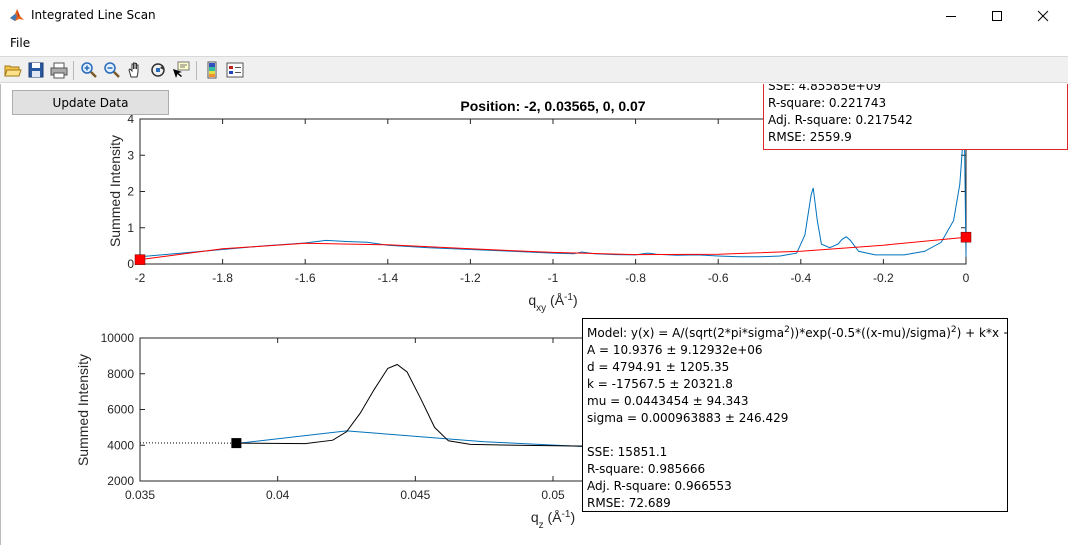 The height and width of the screenshot is (545, 1068). I want to click on x-tick-label: -1.8, so click(222, 278).